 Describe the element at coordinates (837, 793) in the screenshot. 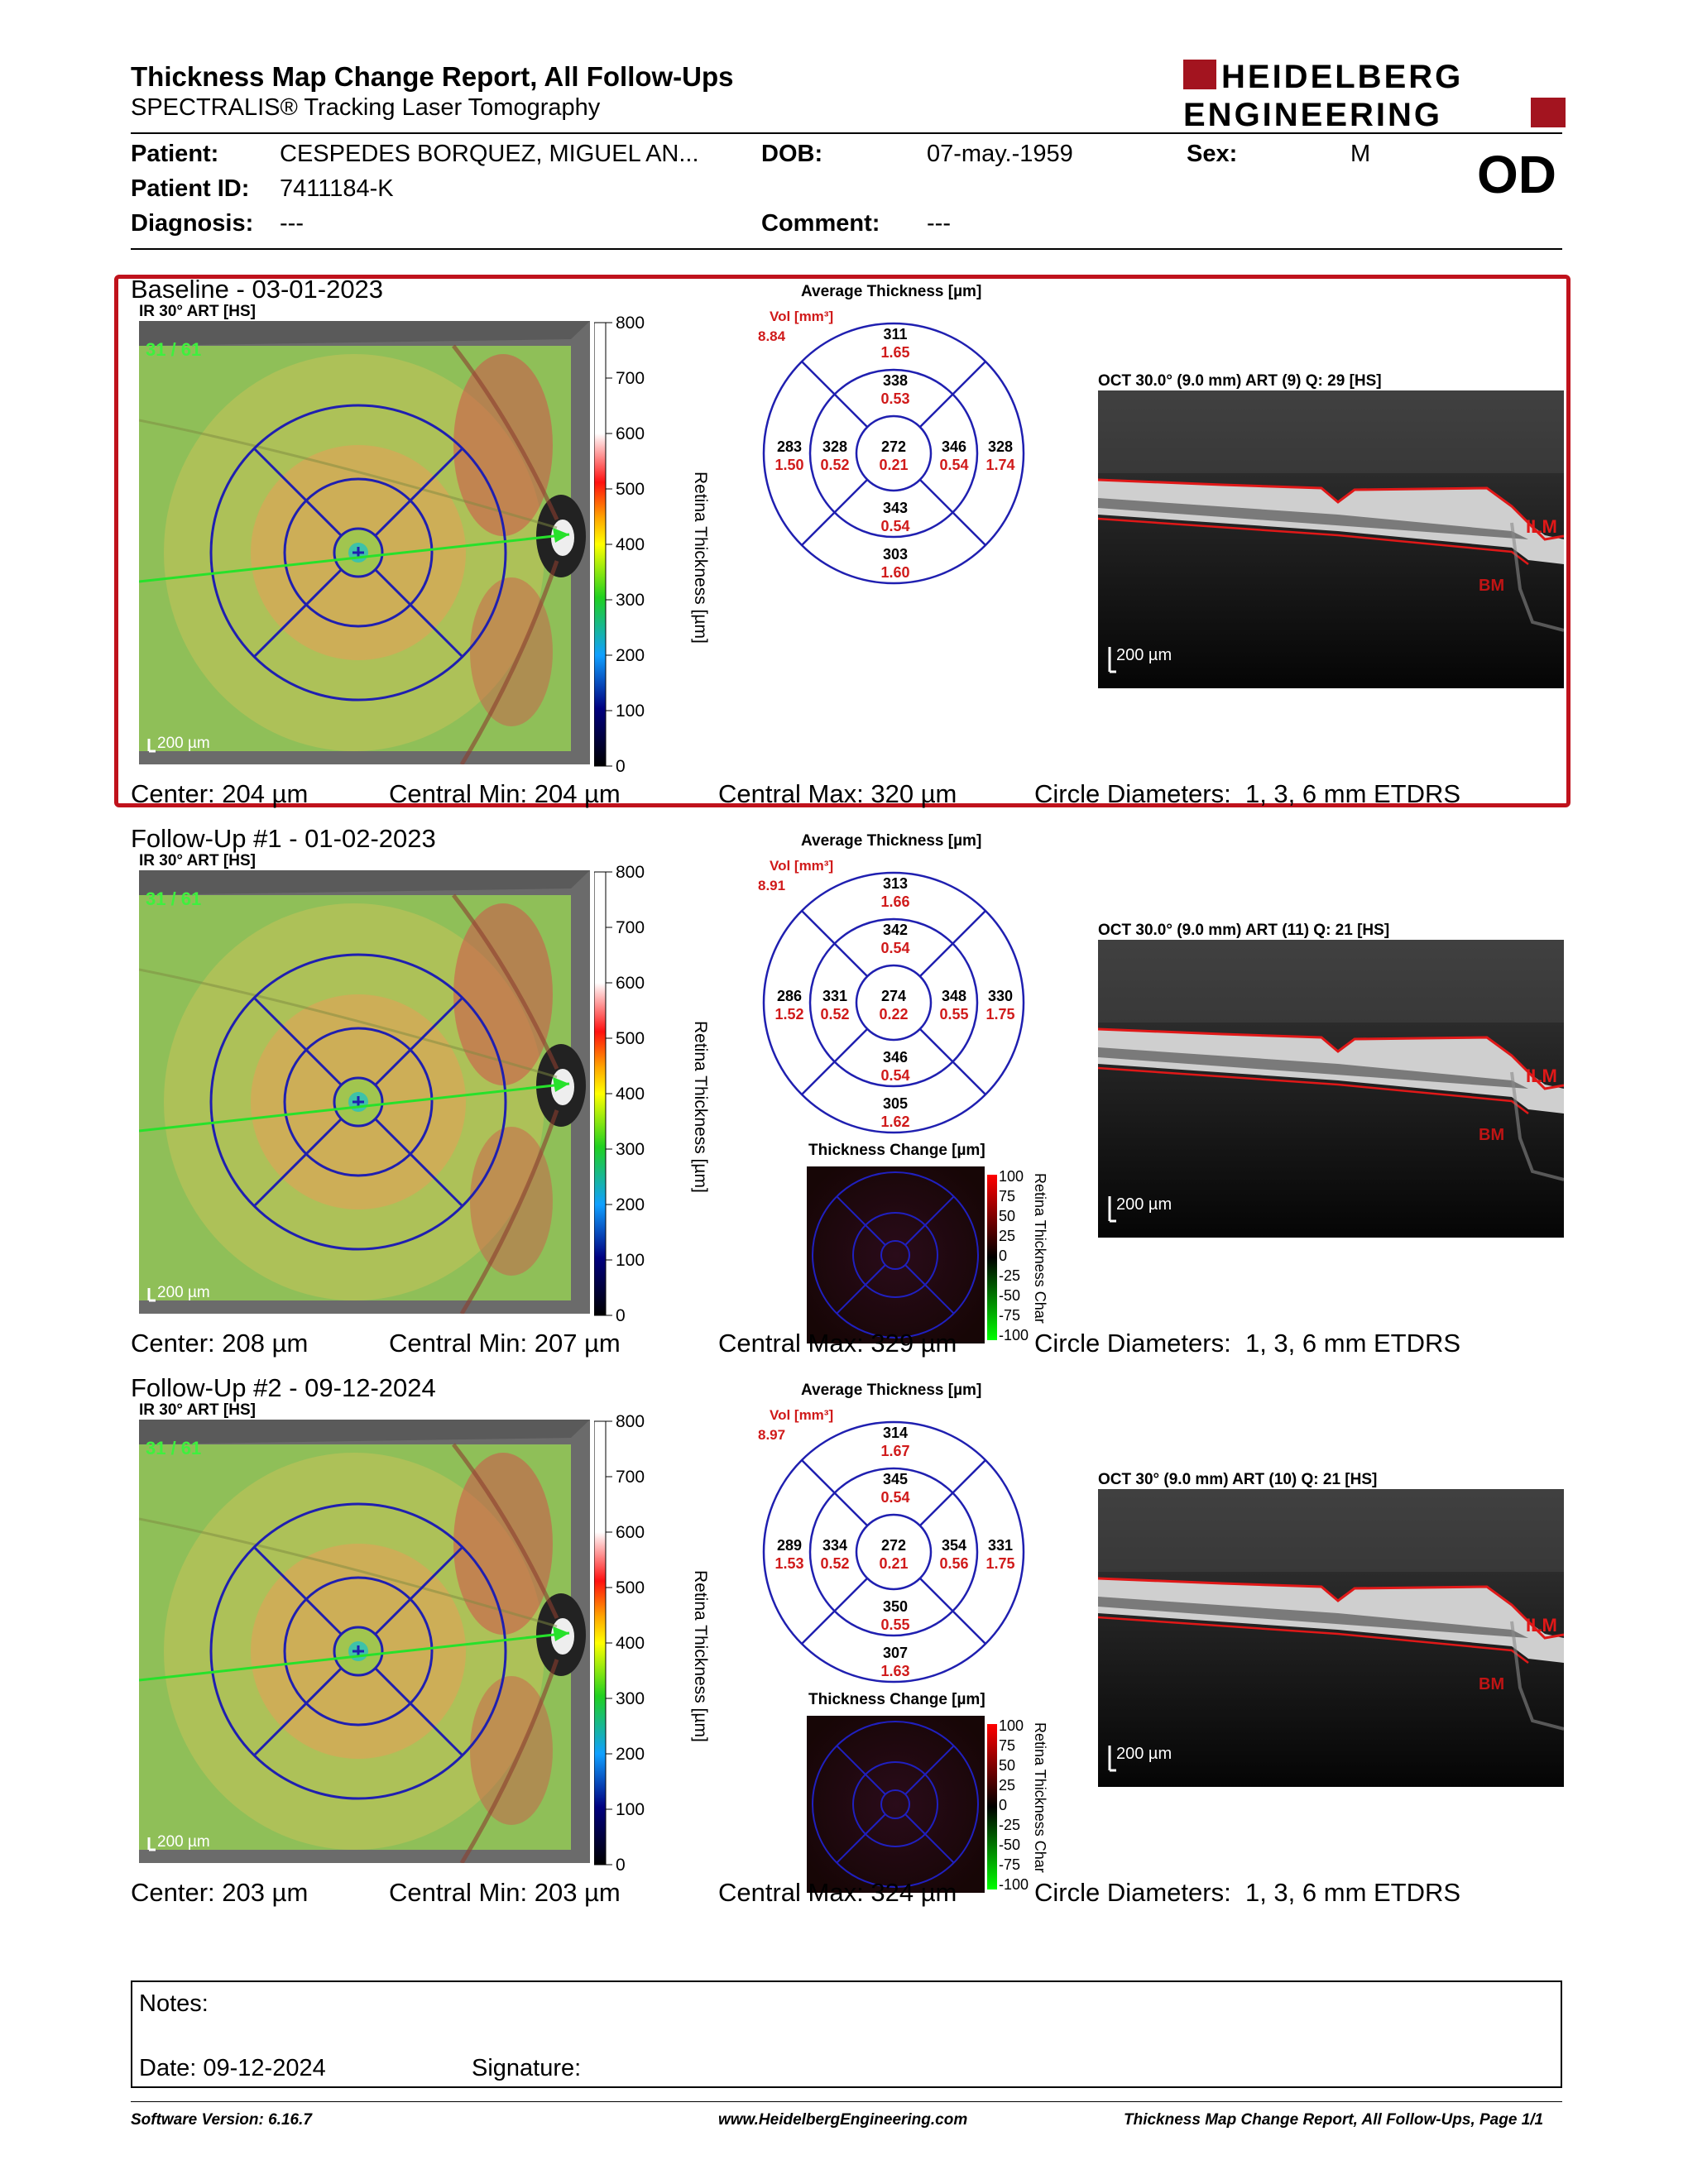

I see `central-max-measure: Central Max: 320 µm` at that location.